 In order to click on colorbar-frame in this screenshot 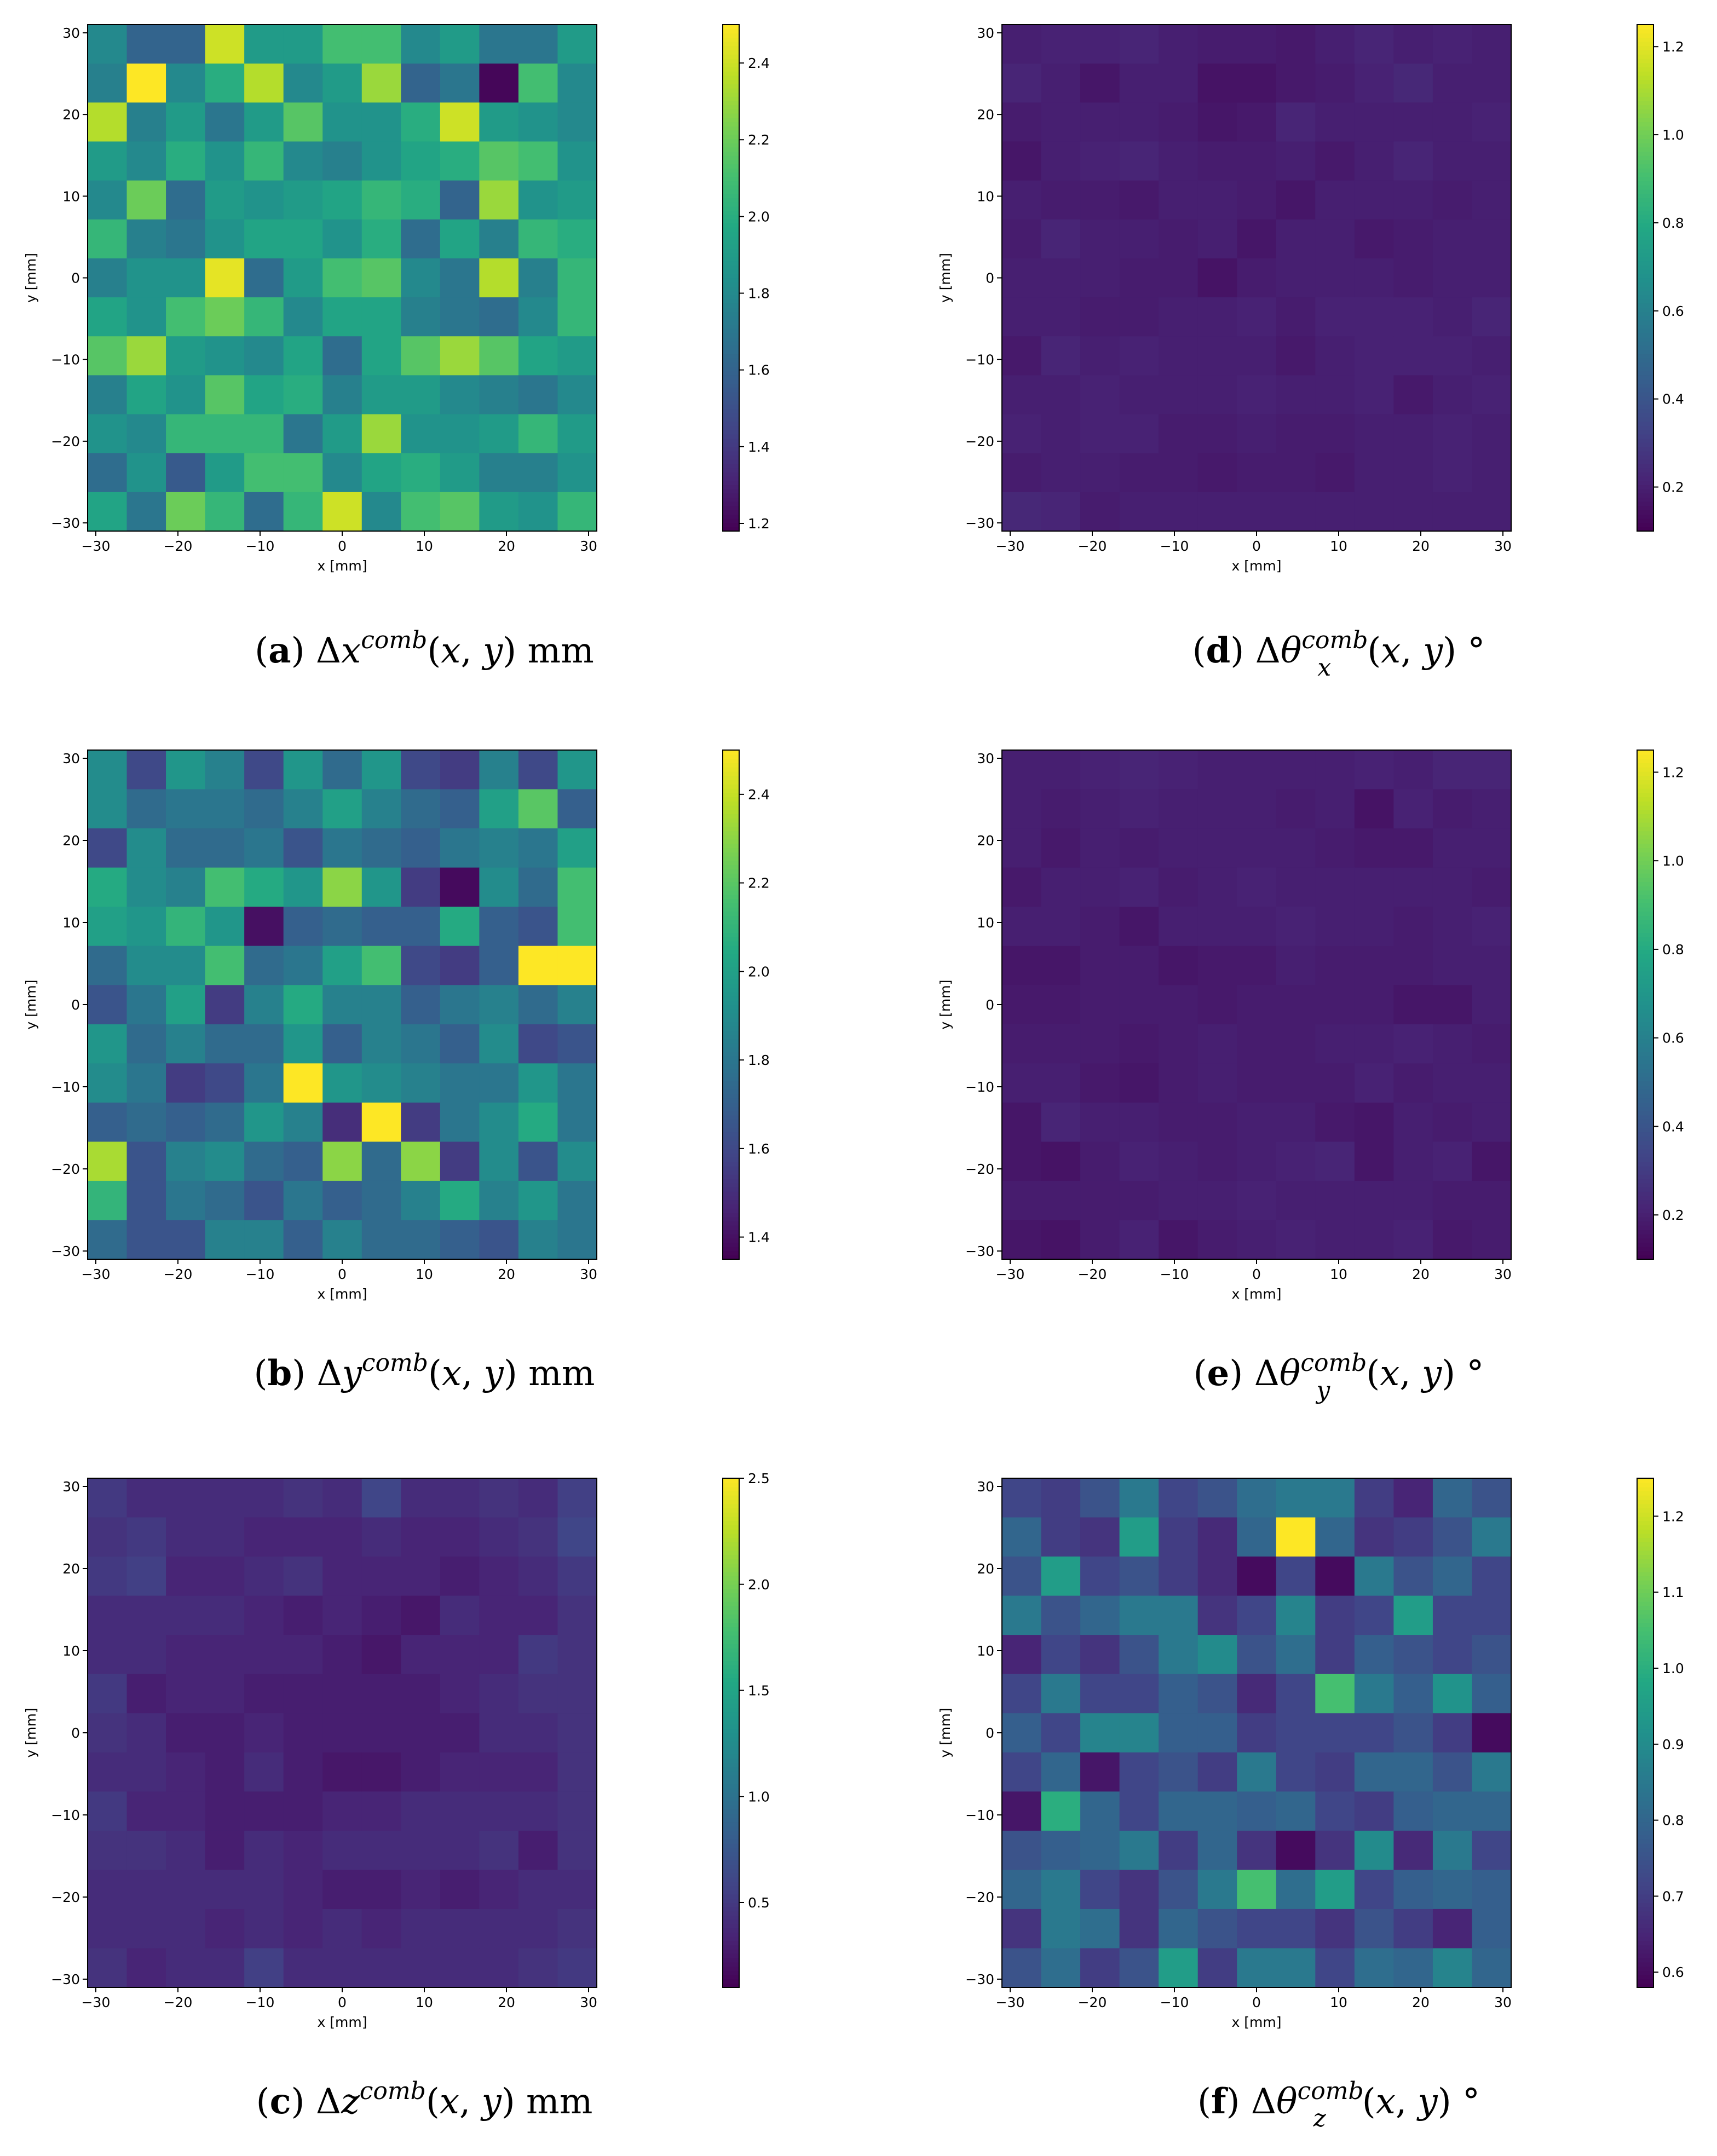, I will do `click(1645, 1733)`.